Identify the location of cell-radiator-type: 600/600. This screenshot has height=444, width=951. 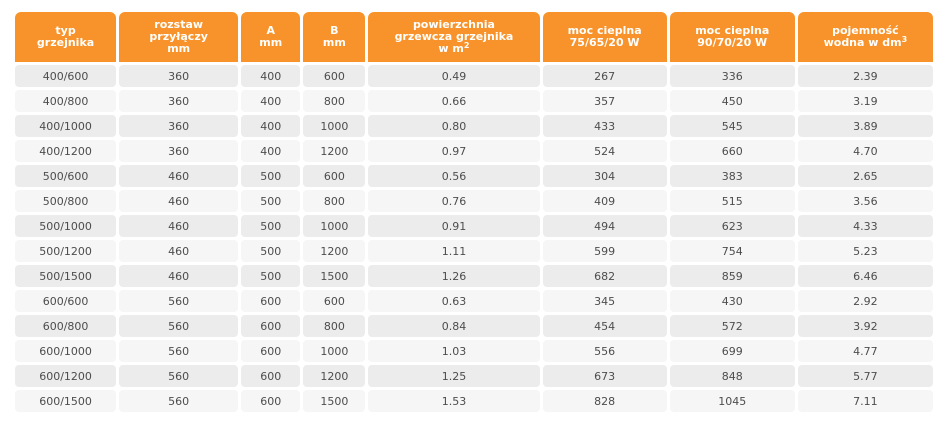
(66, 301).